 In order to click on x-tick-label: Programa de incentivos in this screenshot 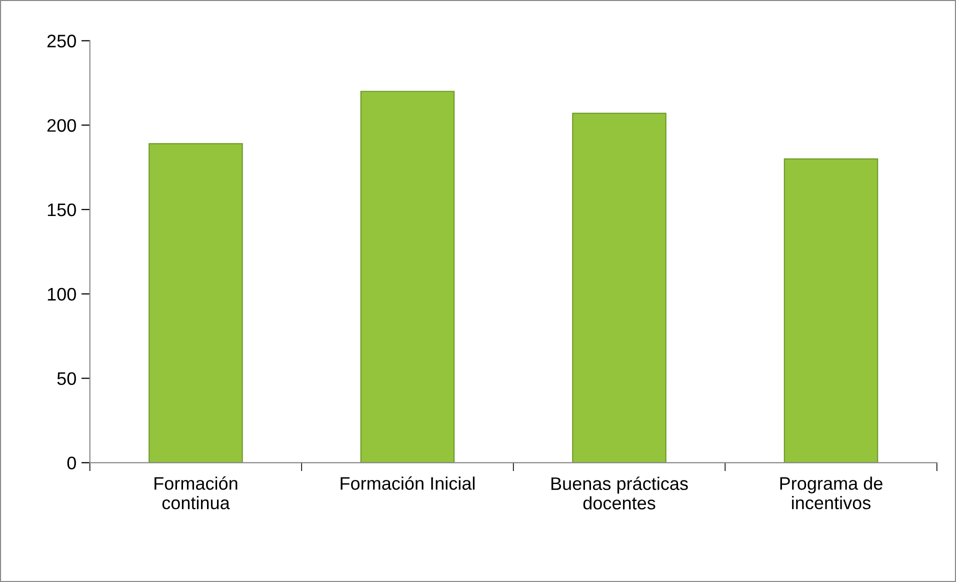, I will do `click(831, 493)`.